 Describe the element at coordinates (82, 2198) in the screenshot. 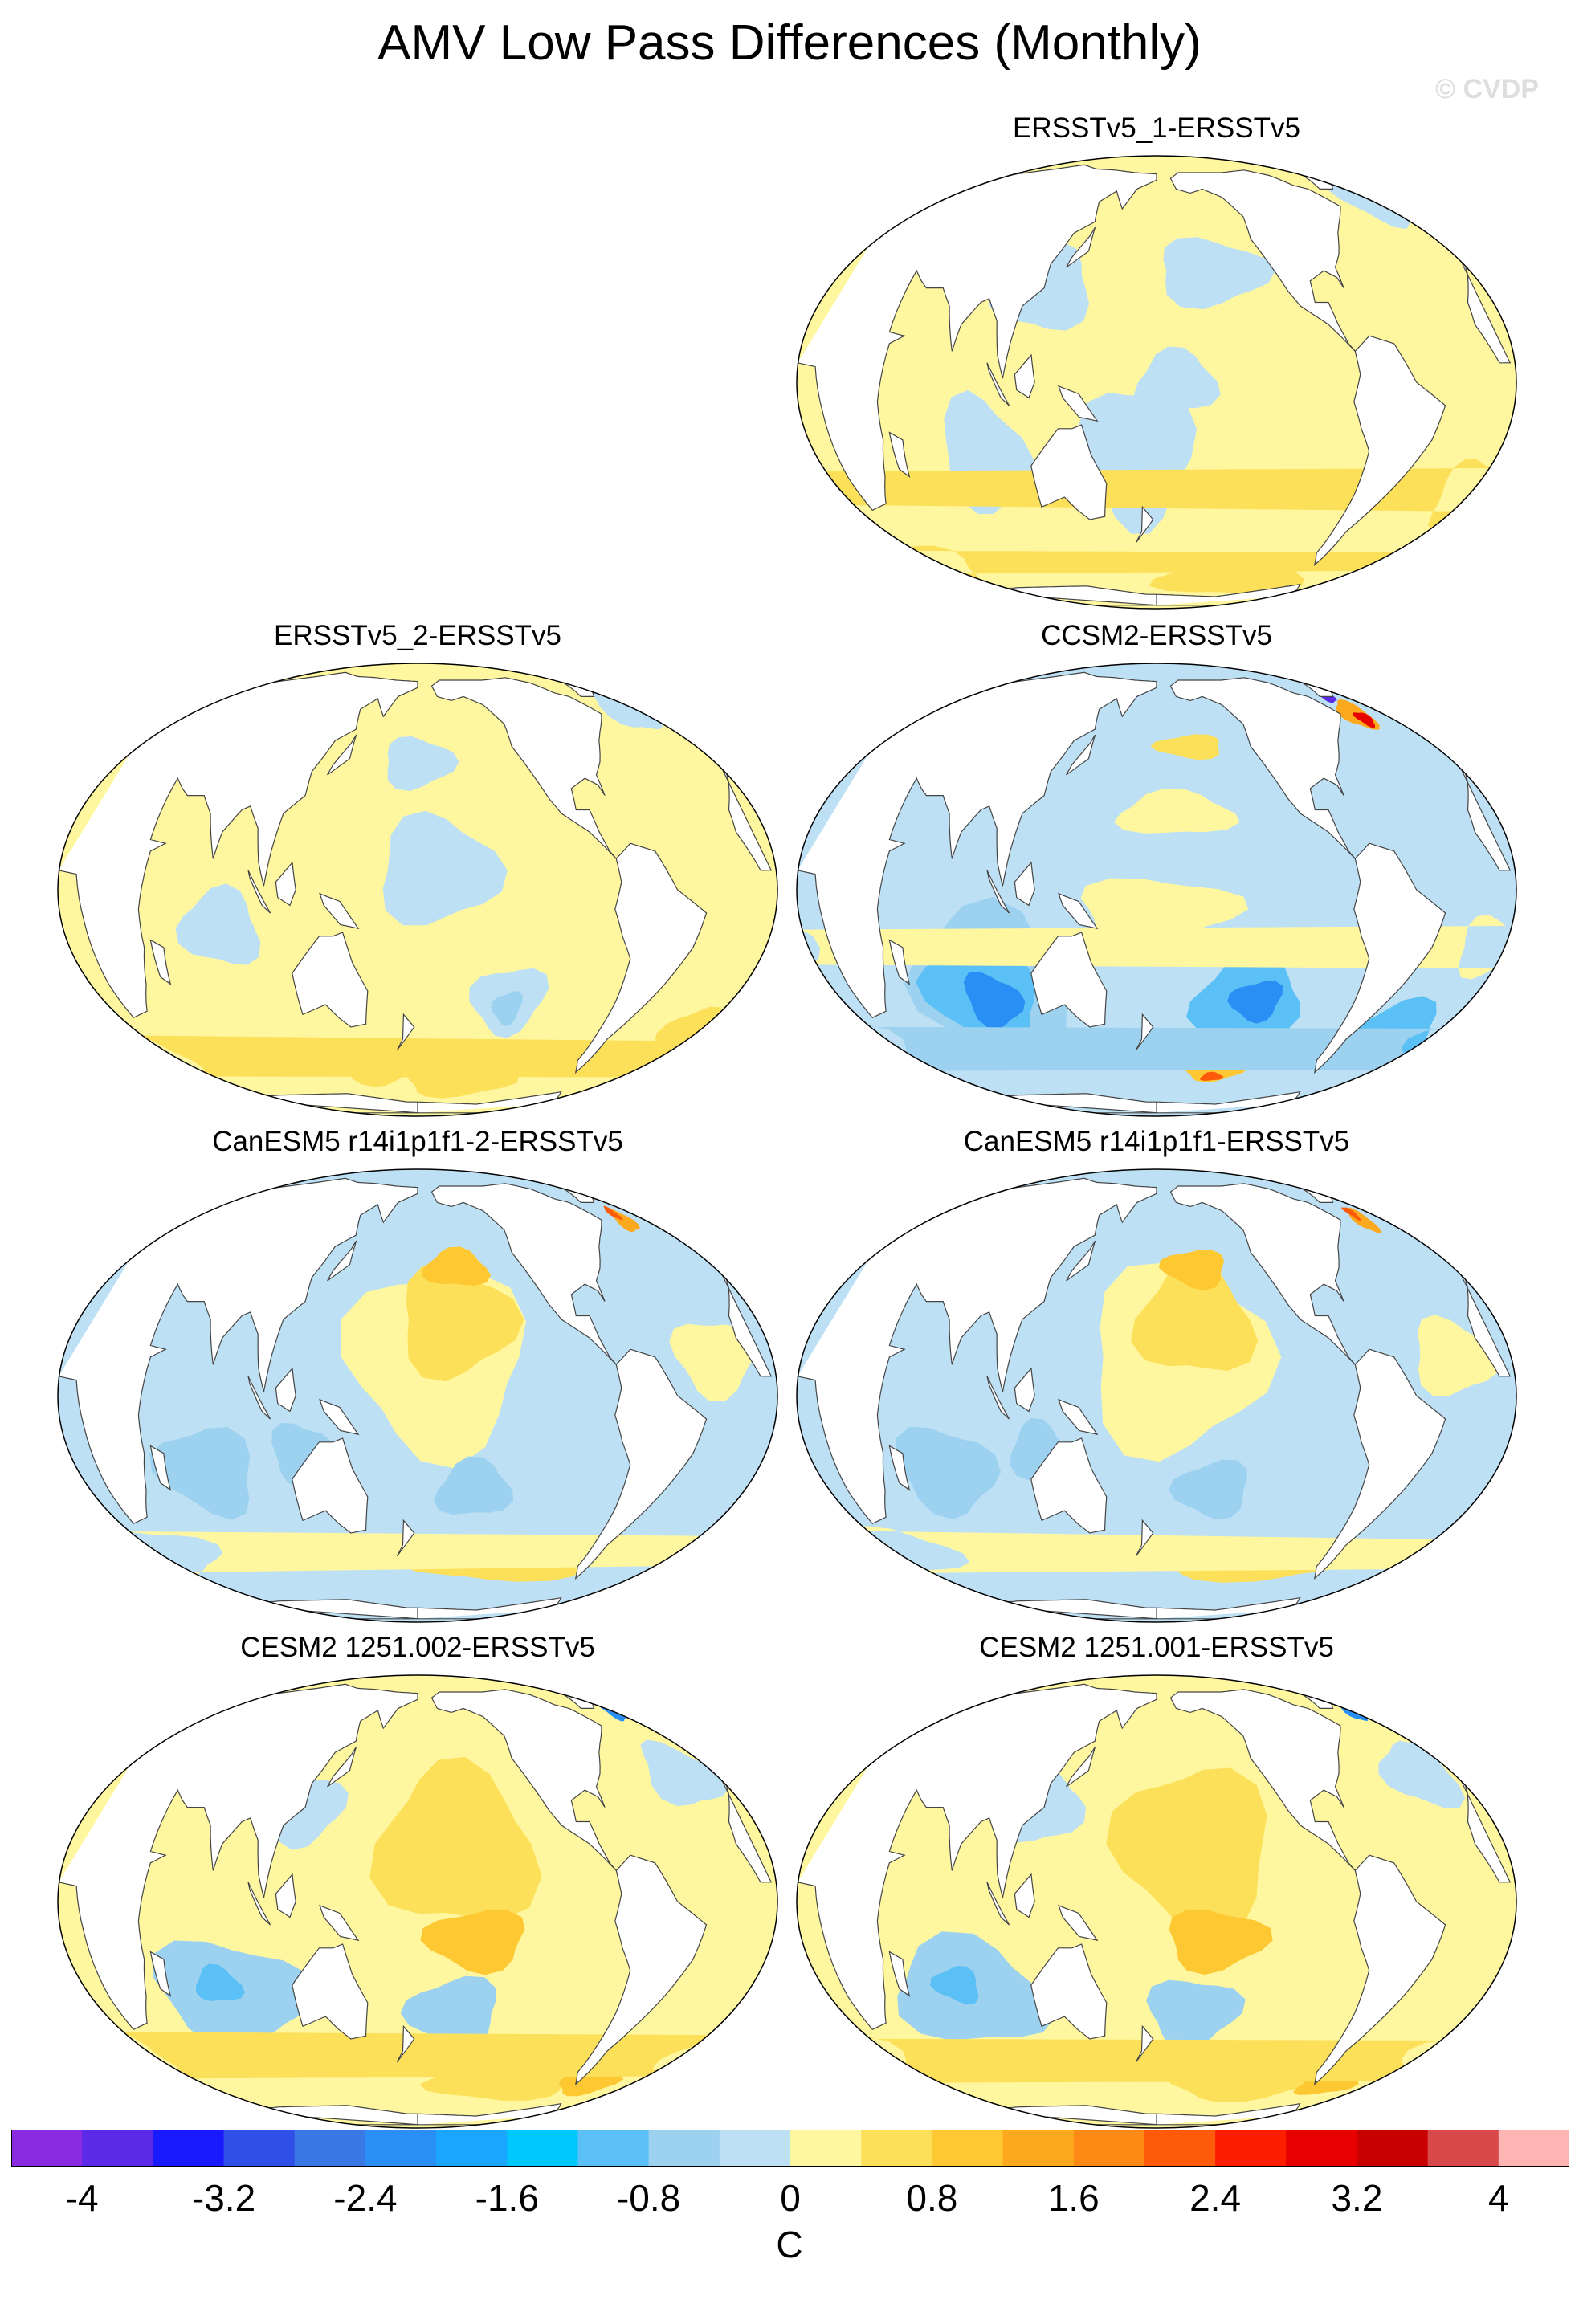

I see `colorbar-tick-label: -4` at that location.